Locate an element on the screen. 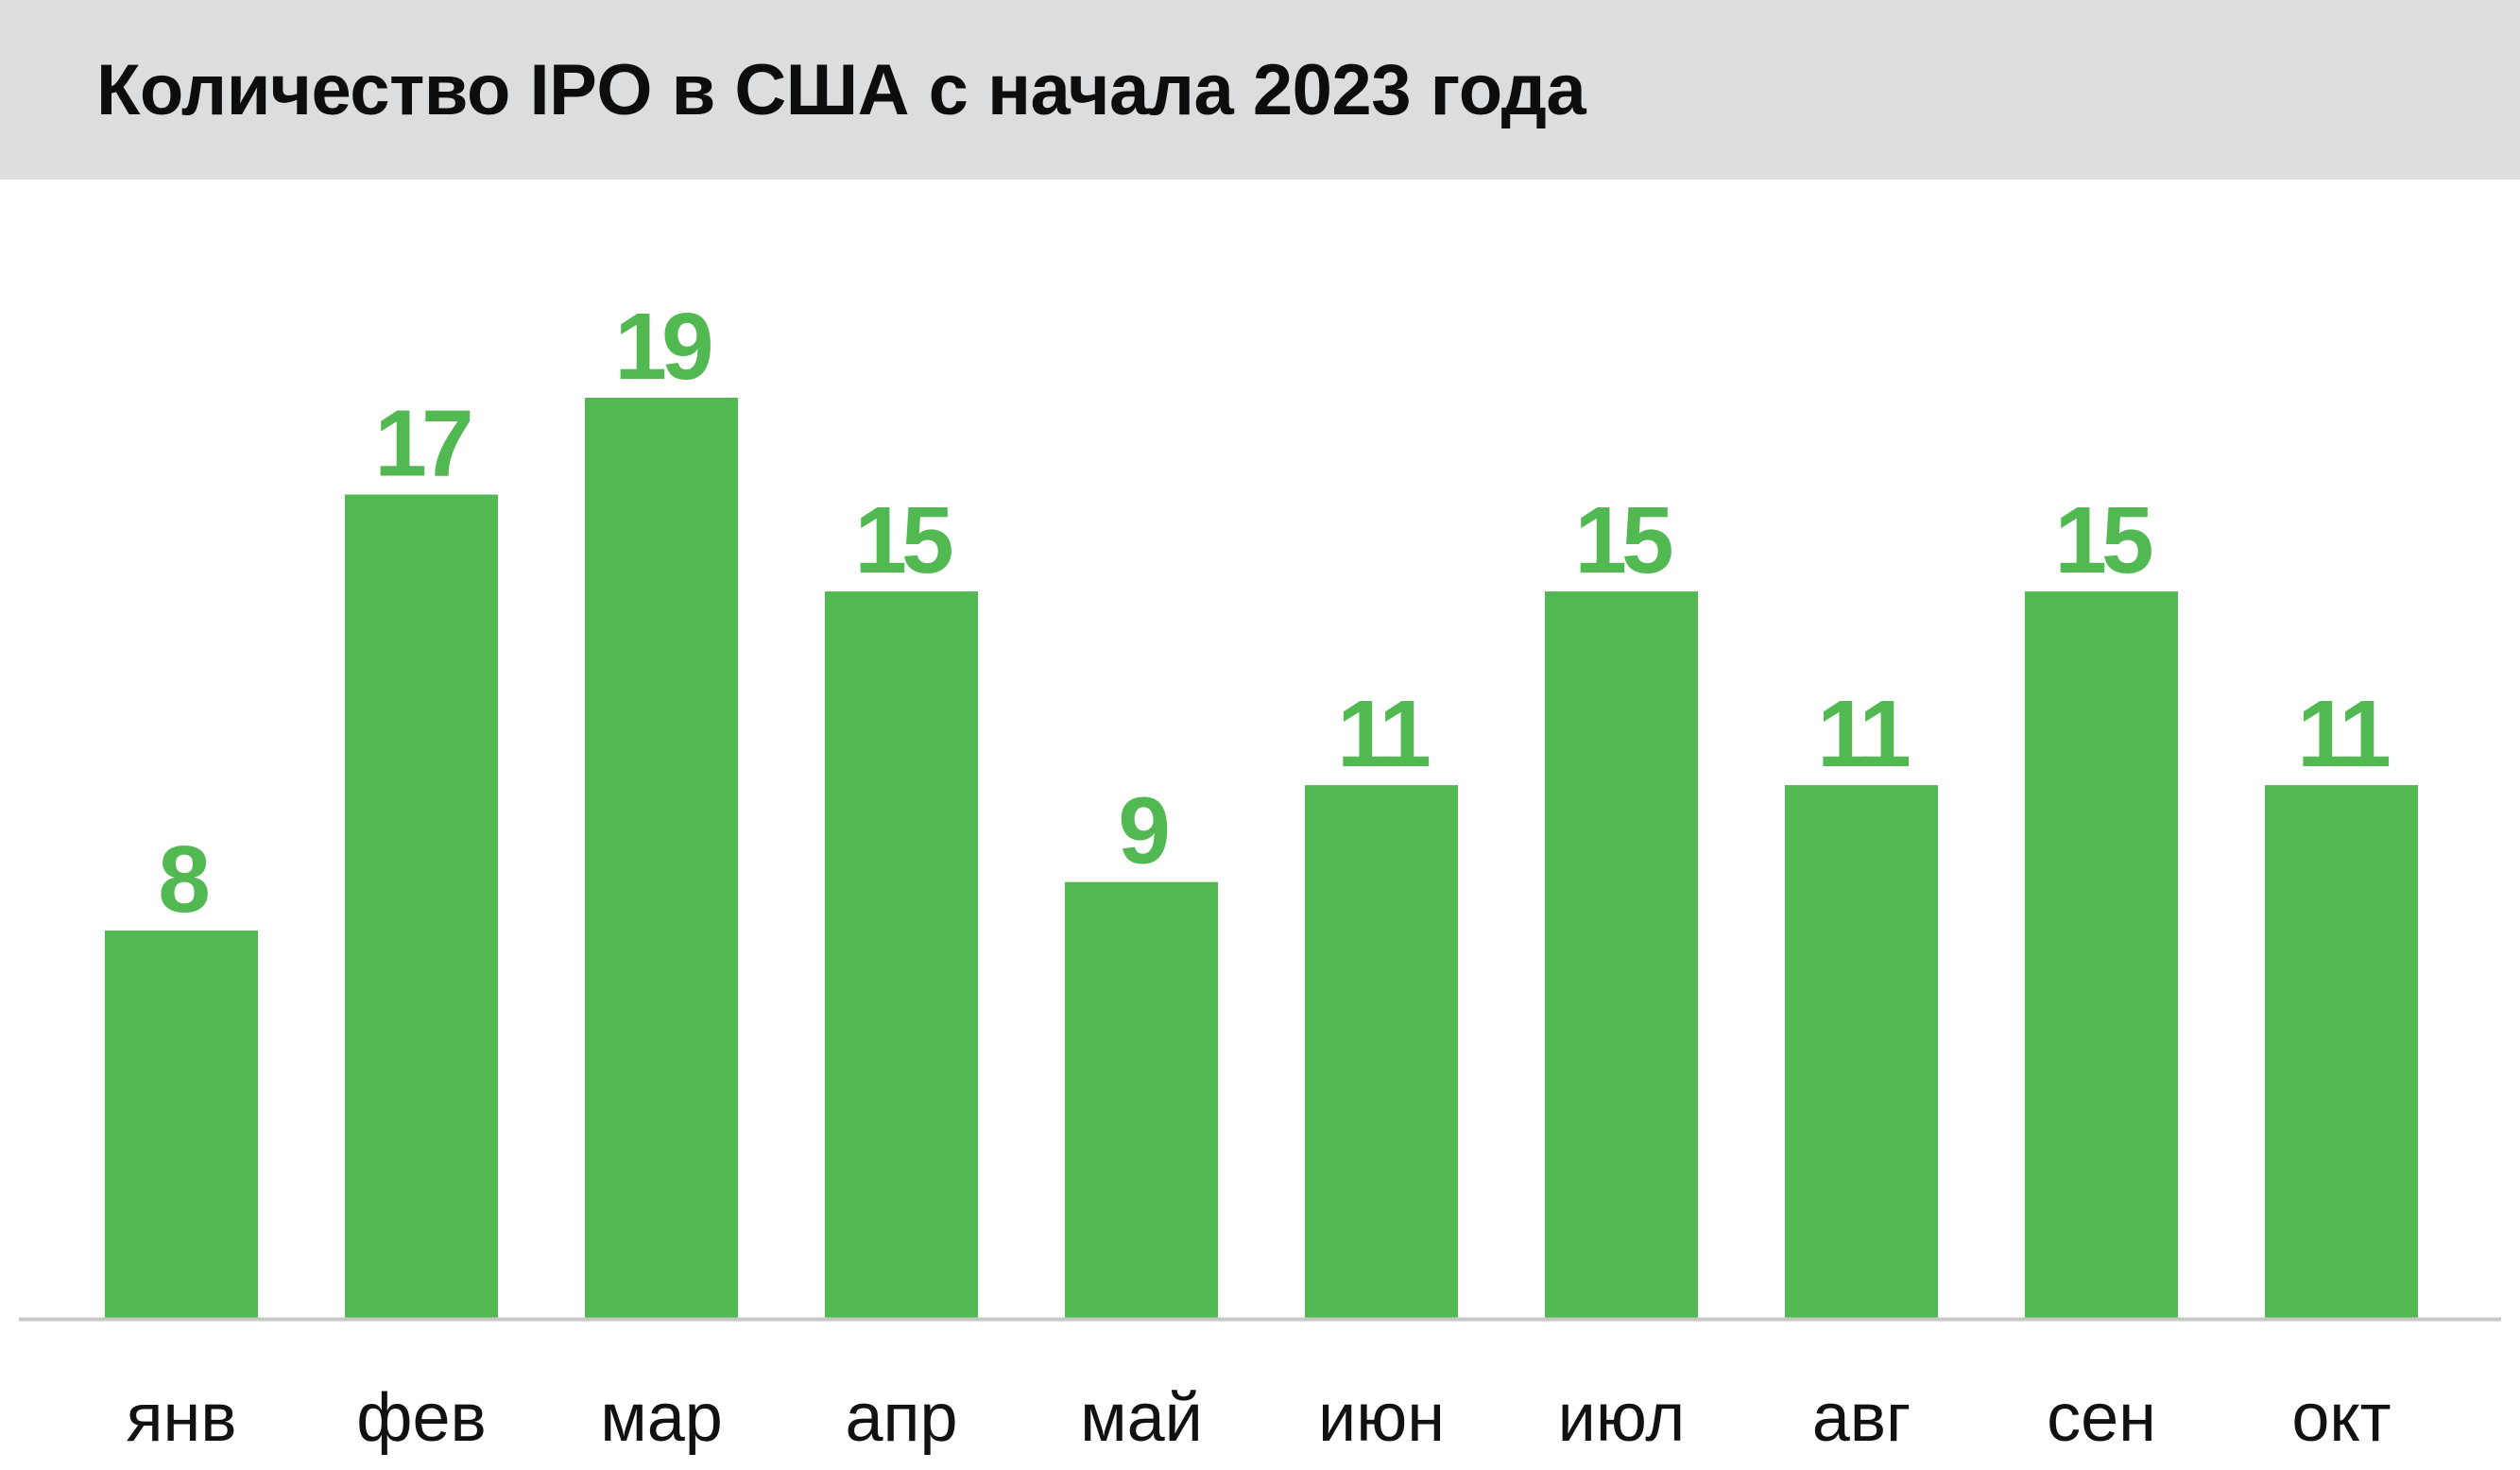  category-label: апр is located at coordinates (901, 1418).